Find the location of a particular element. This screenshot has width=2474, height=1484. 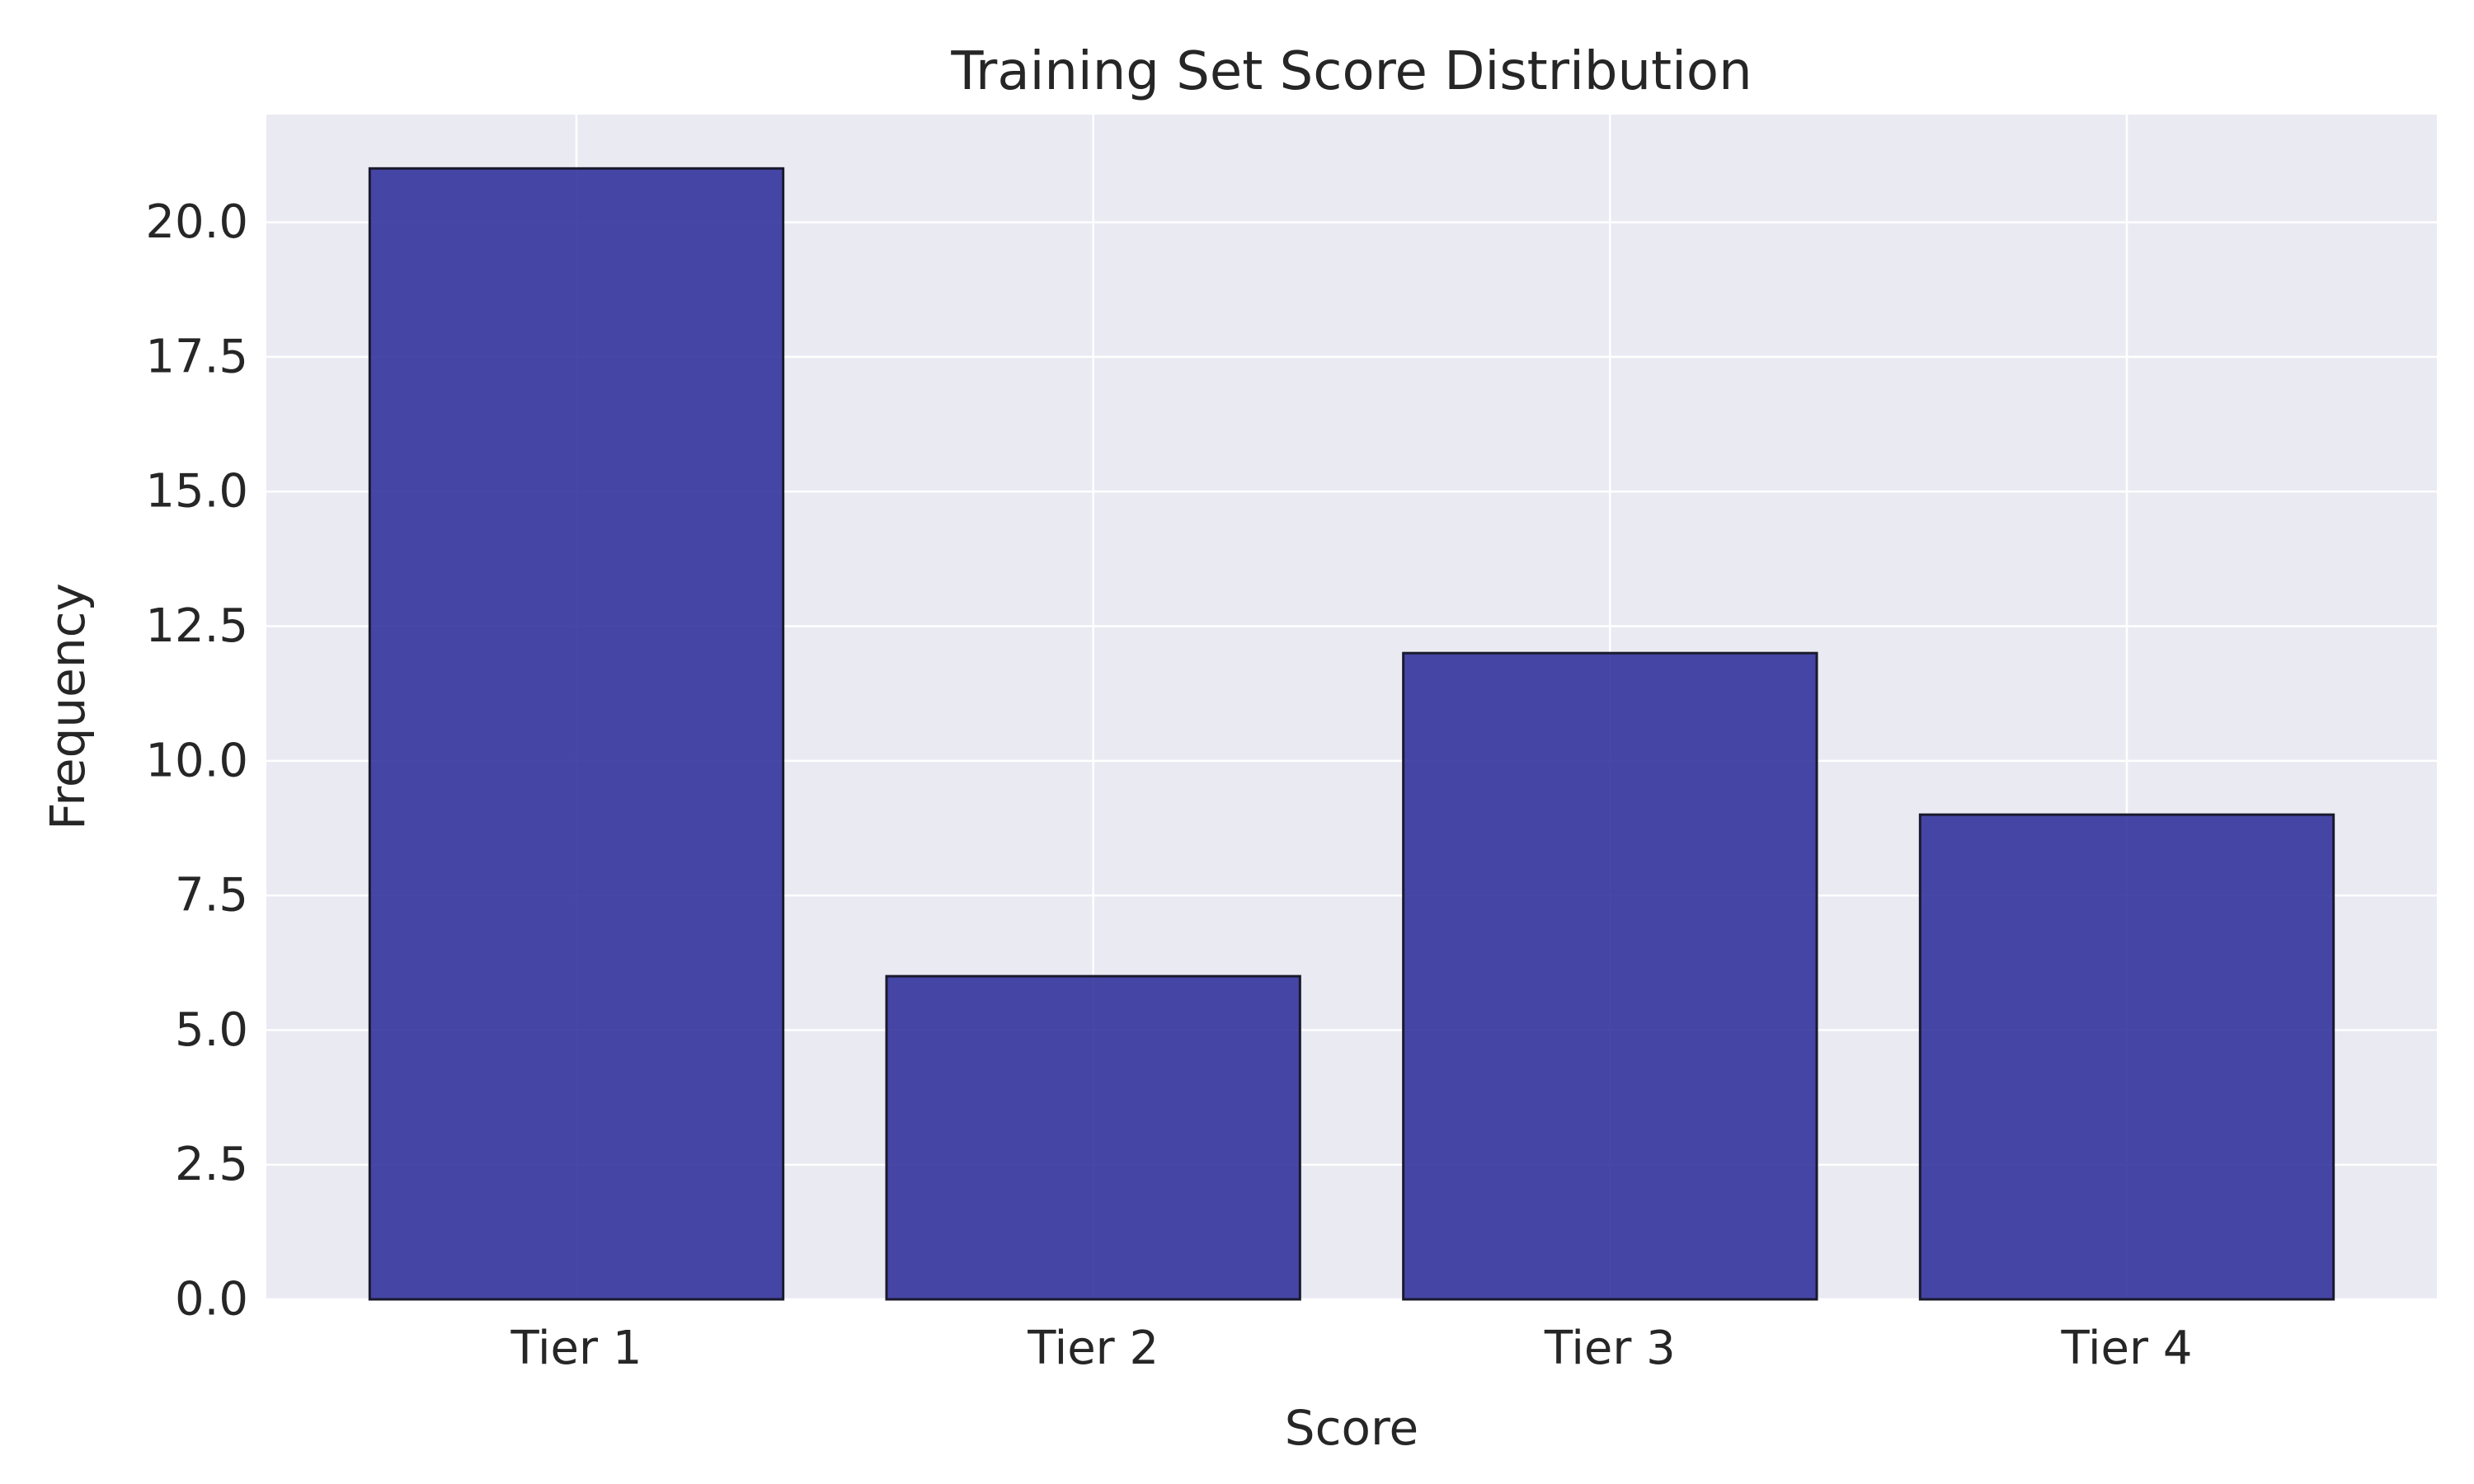

y-axis-ticks: 0.0 2.5 5.0 7.5 10.0 12.5 15.0 17.5 20.0 is located at coordinates (196, 760).